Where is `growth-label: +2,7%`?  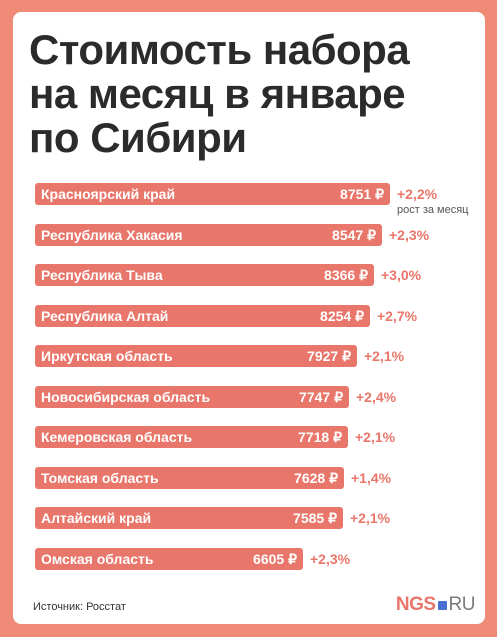 growth-label: +2,7% is located at coordinates (397, 316).